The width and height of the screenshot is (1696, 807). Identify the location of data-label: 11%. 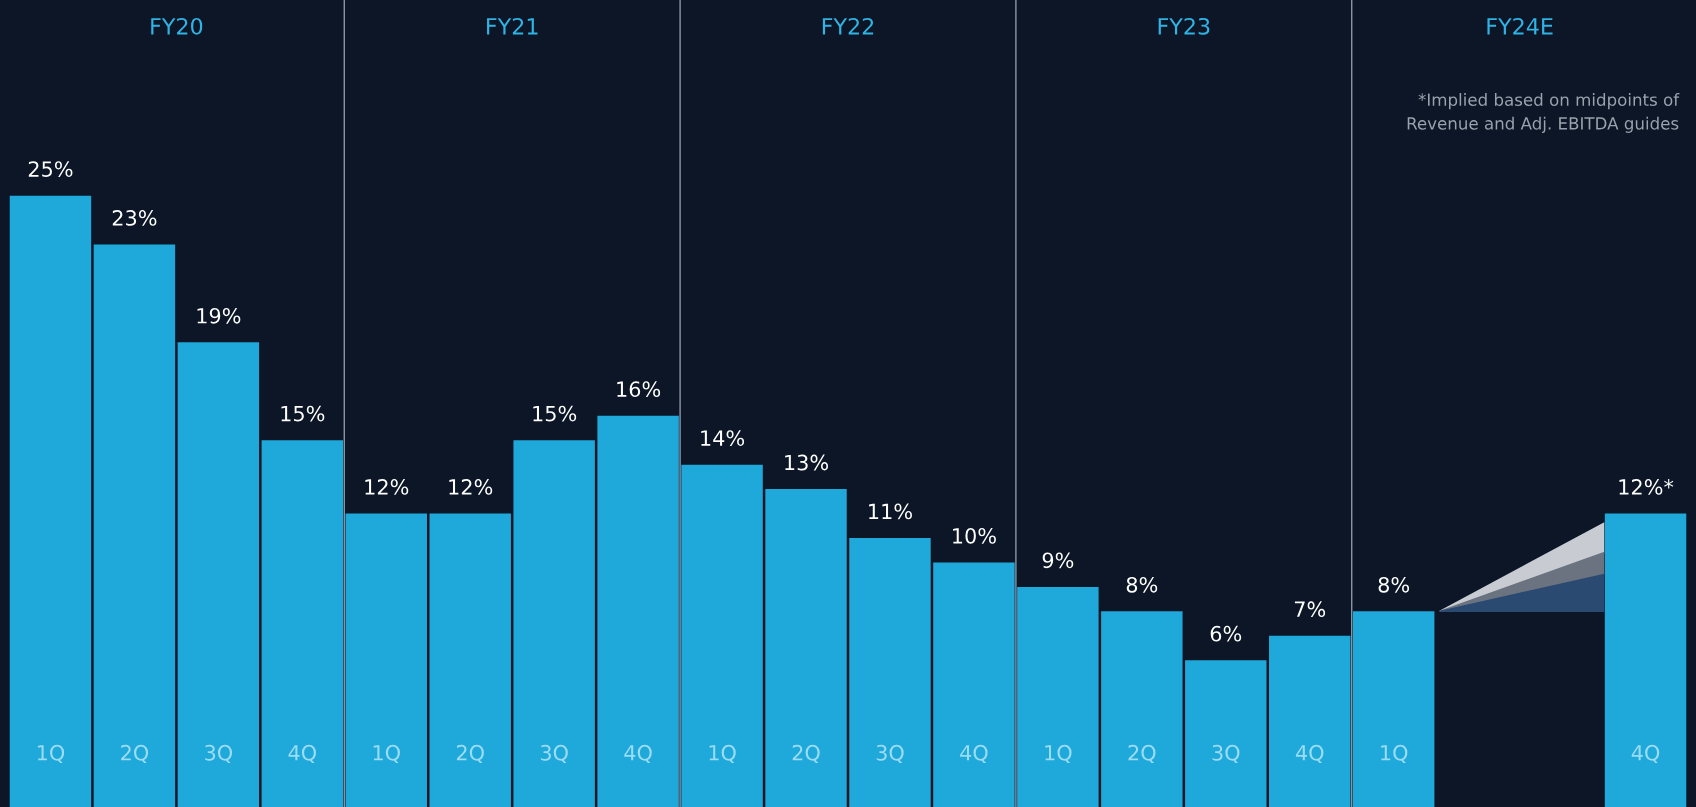
(890, 511).